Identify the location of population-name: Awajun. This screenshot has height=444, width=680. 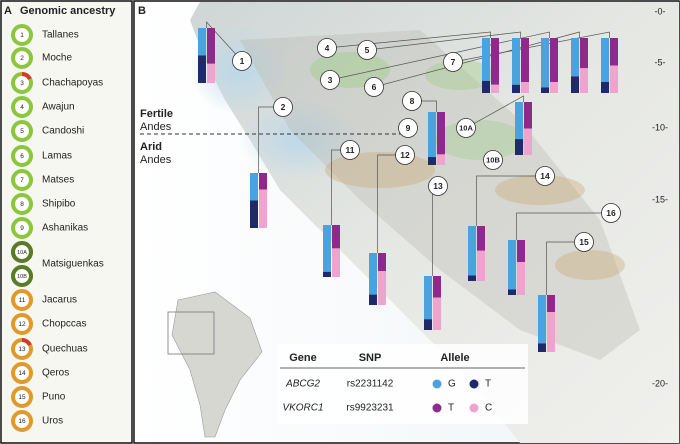
(58, 107).